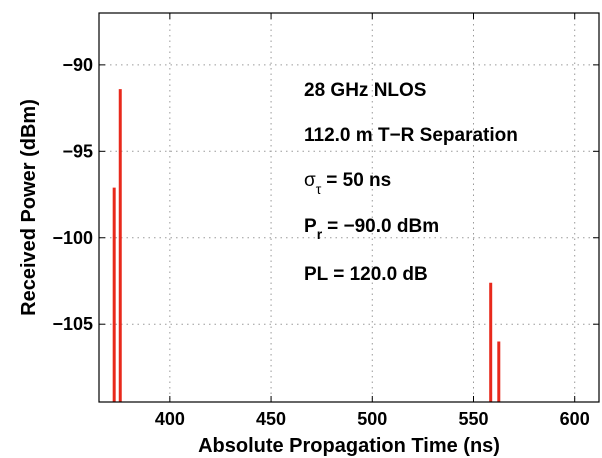 The width and height of the screenshot is (602, 458). Describe the element at coordinates (383, 226) in the screenshot. I see `received-power-value: = −90.0 dBm` at that location.